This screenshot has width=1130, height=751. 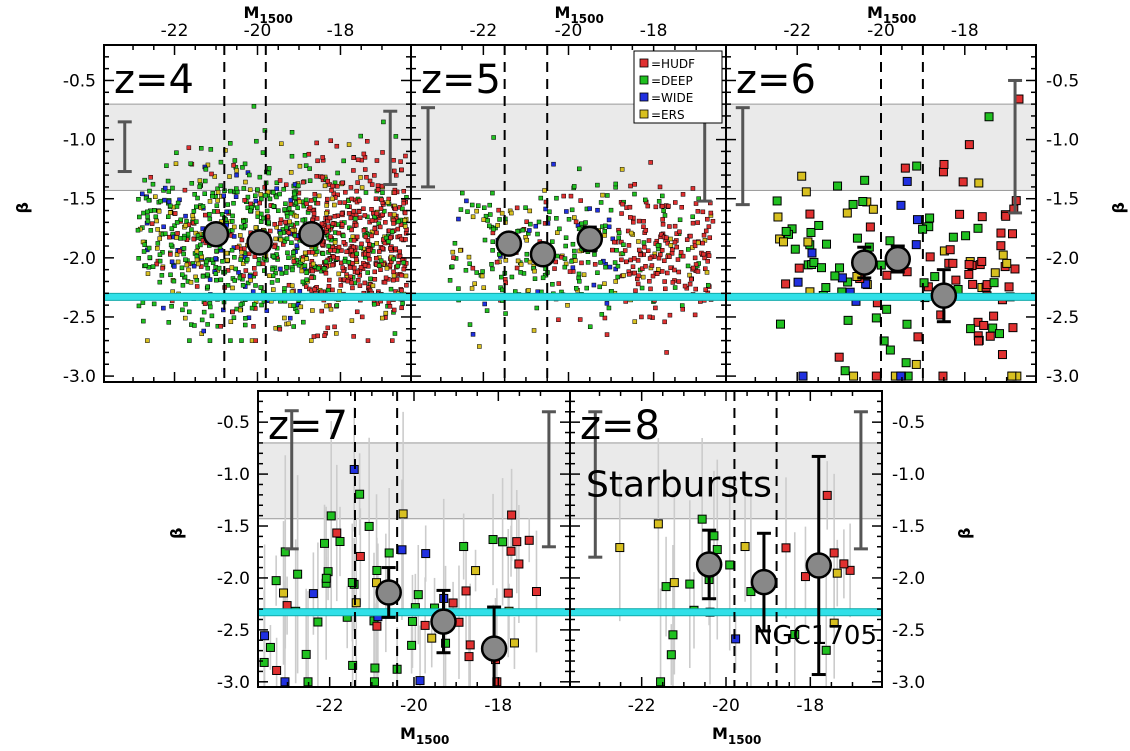 I want to click on y-tick-label: -2.5, so click(x=233, y=631).